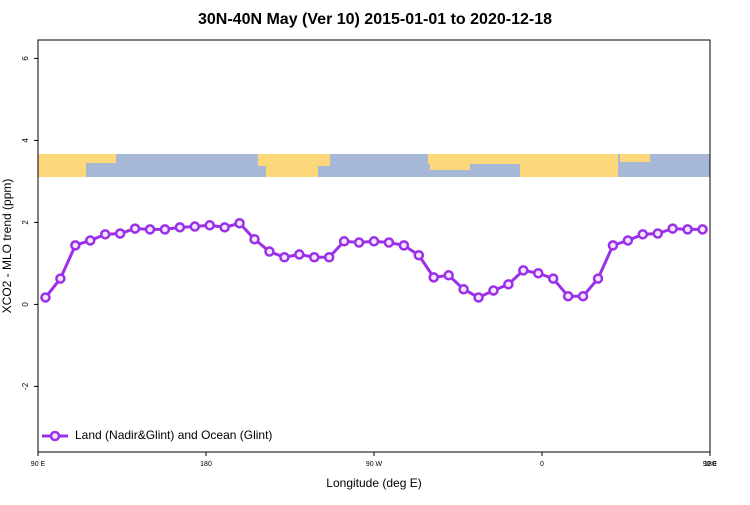 The image size is (750, 505). I want to click on y-tick-label: -2, so click(25, 386).